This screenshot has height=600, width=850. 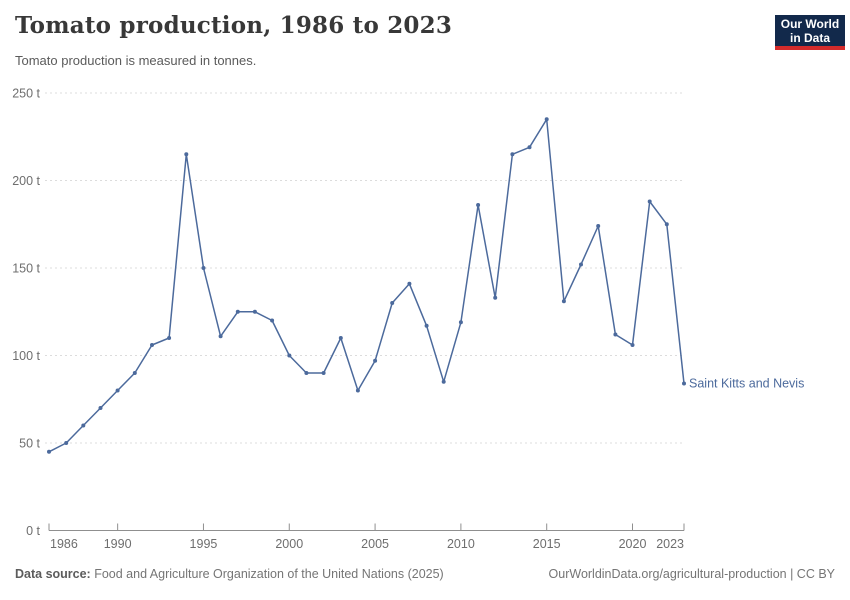 What do you see at coordinates (670, 544) in the screenshot?
I see `x-tick-label: 2023` at bounding box center [670, 544].